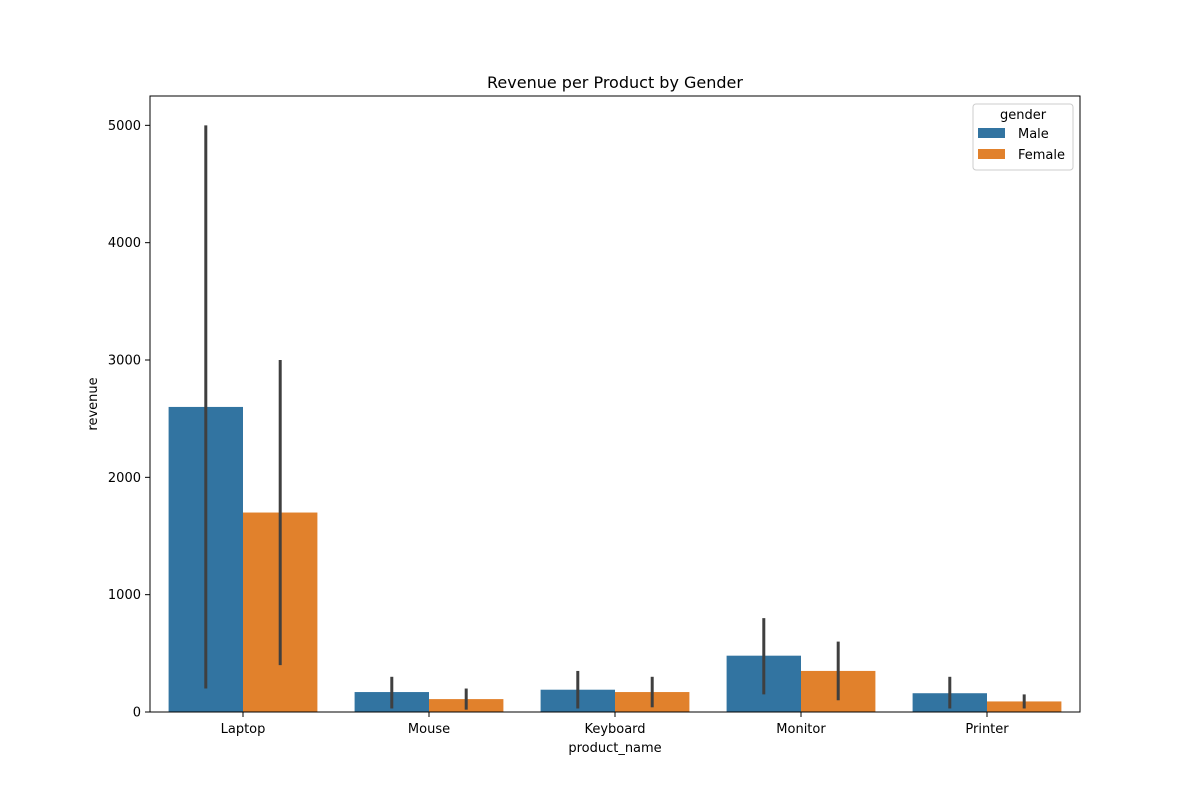 This screenshot has width=1200, height=800. Describe the element at coordinates (1033, 134) in the screenshot. I see `legend-label-male: Male` at that location.